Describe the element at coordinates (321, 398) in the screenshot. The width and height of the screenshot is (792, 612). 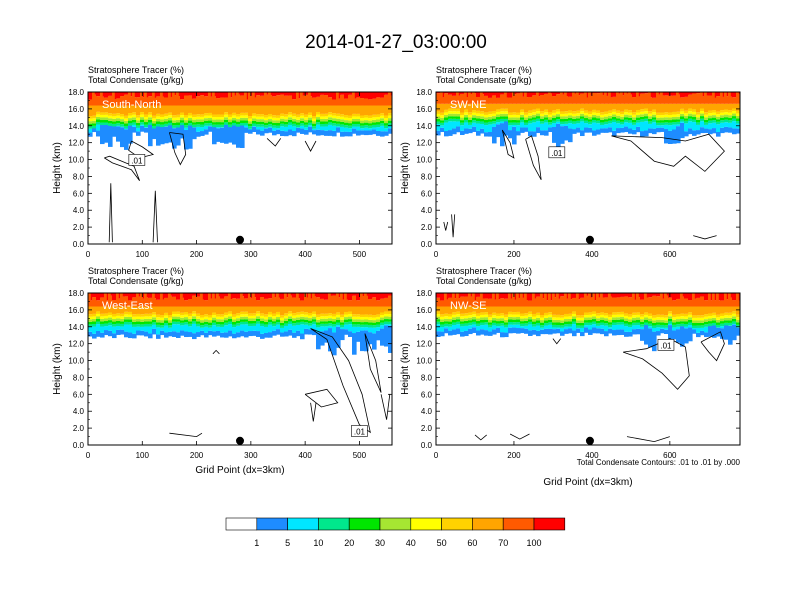
I see `condensate-contour` at that location.